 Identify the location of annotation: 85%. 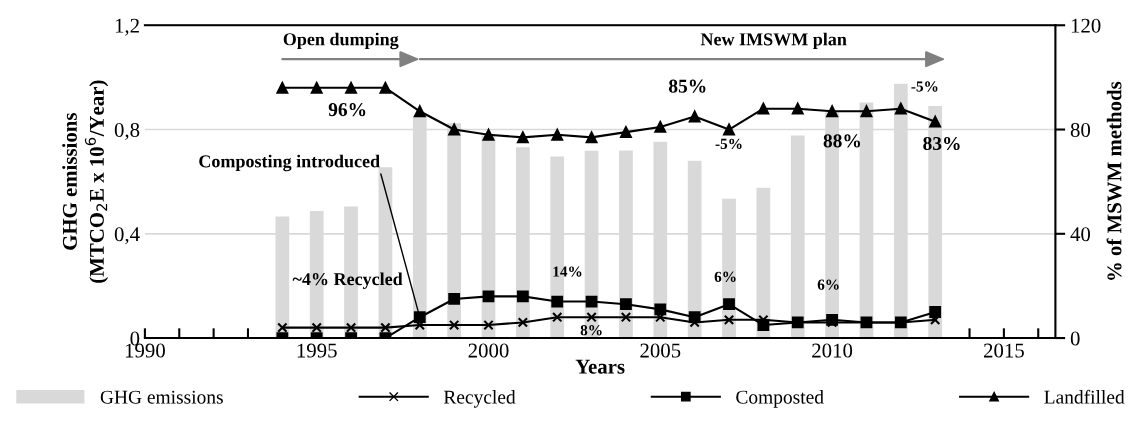
(687, 86).